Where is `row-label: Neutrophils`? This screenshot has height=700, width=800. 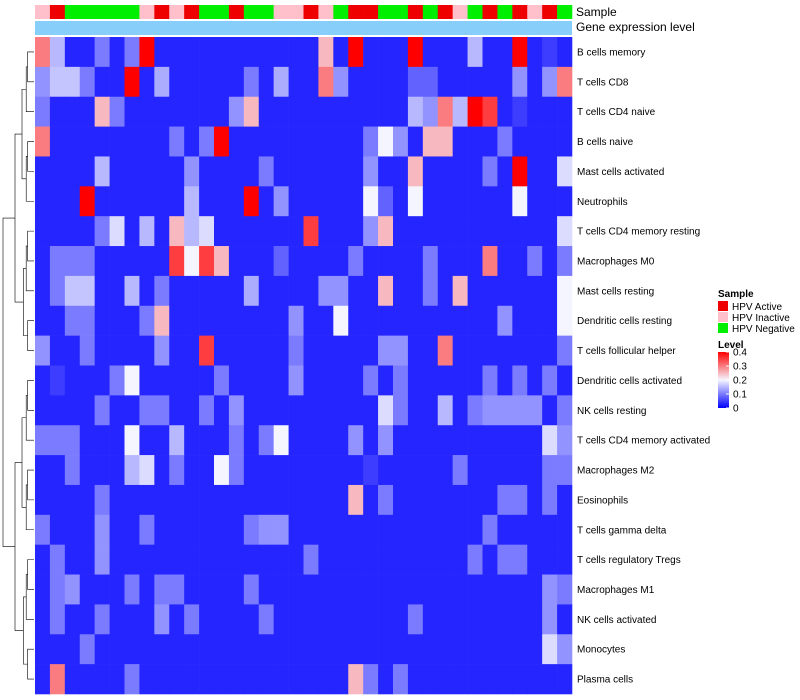 row-label: Neutrophils is located at coordinates (602, 202).